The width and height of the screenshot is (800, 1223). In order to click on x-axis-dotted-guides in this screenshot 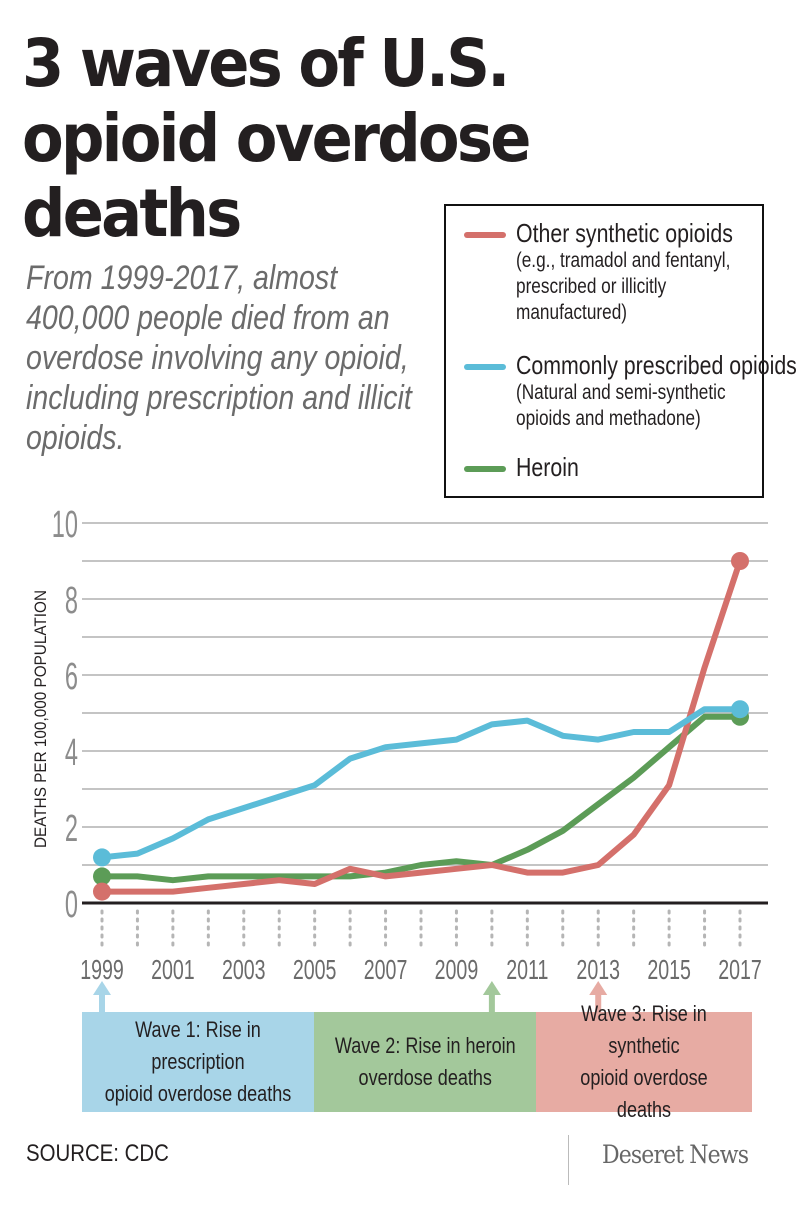, I will do `click(421, 930)`.